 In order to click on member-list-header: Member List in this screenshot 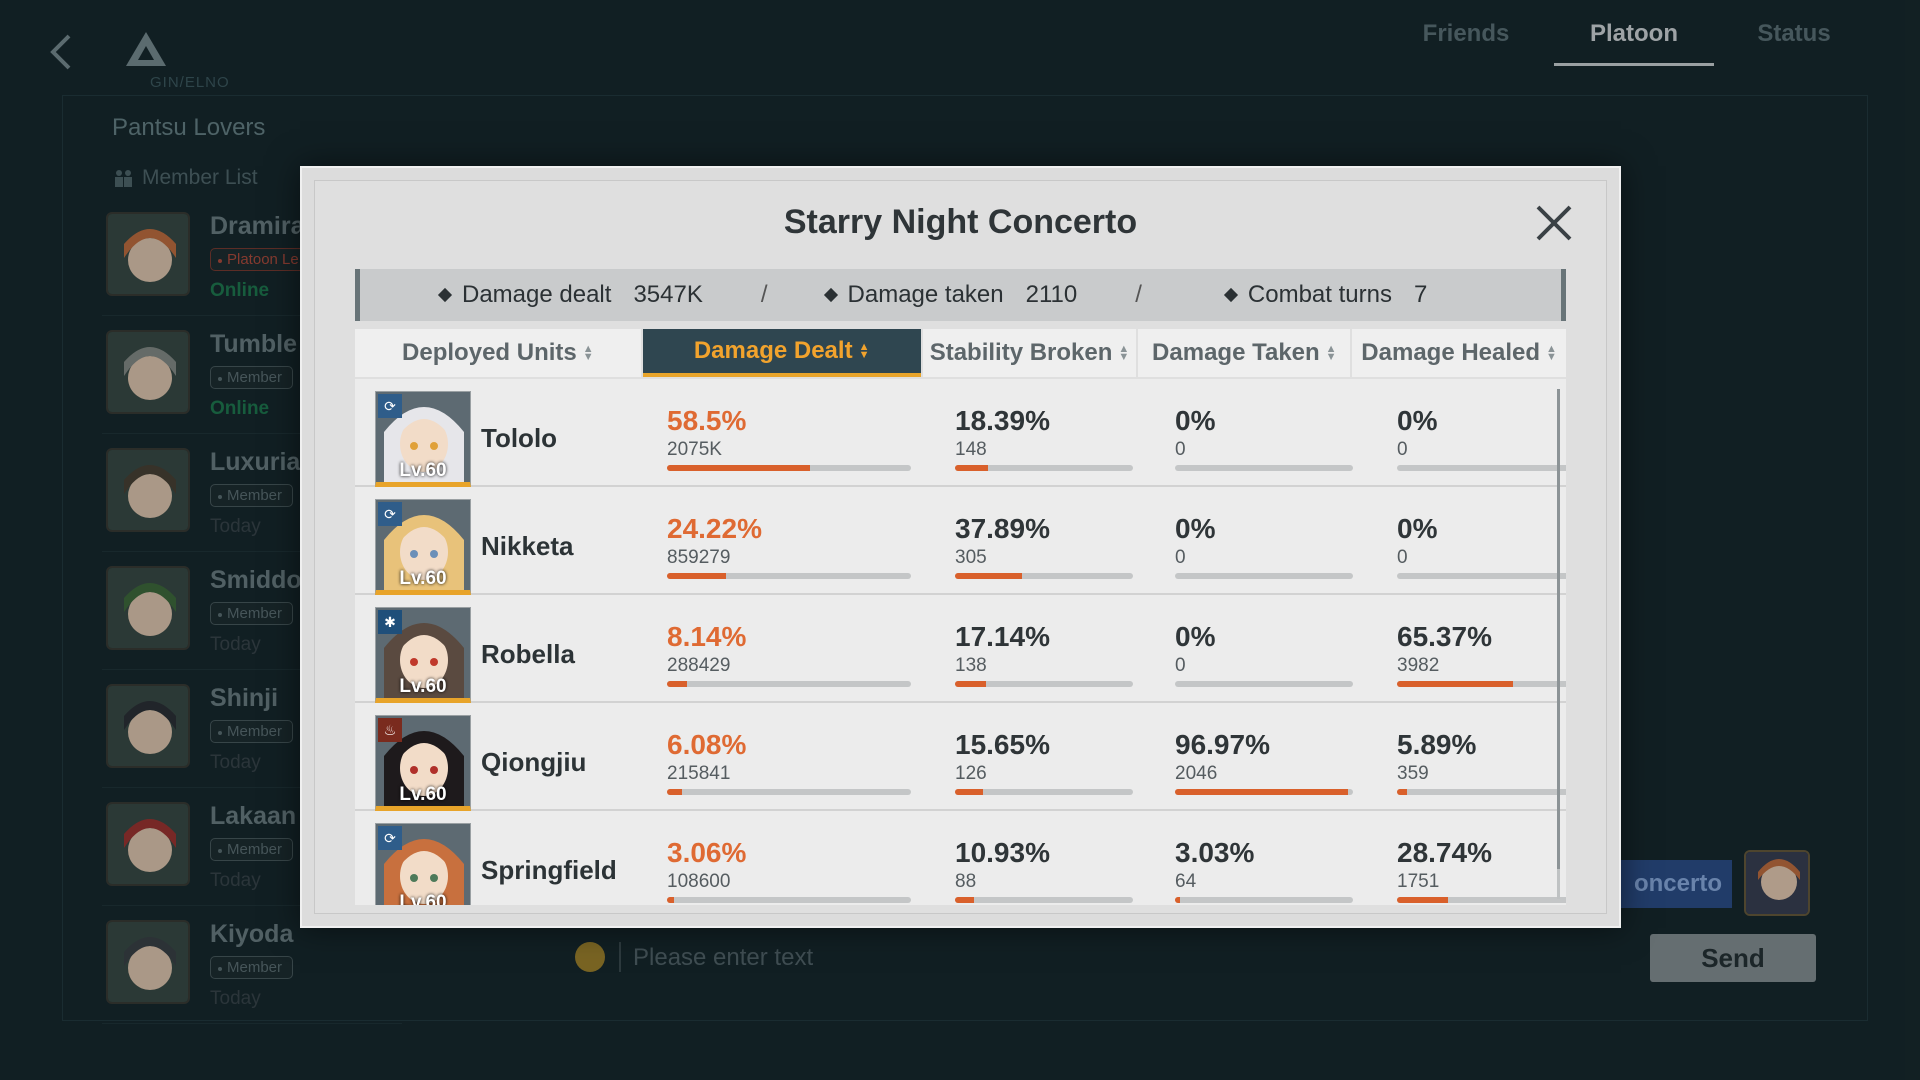, I will do `click(185, 178)`.